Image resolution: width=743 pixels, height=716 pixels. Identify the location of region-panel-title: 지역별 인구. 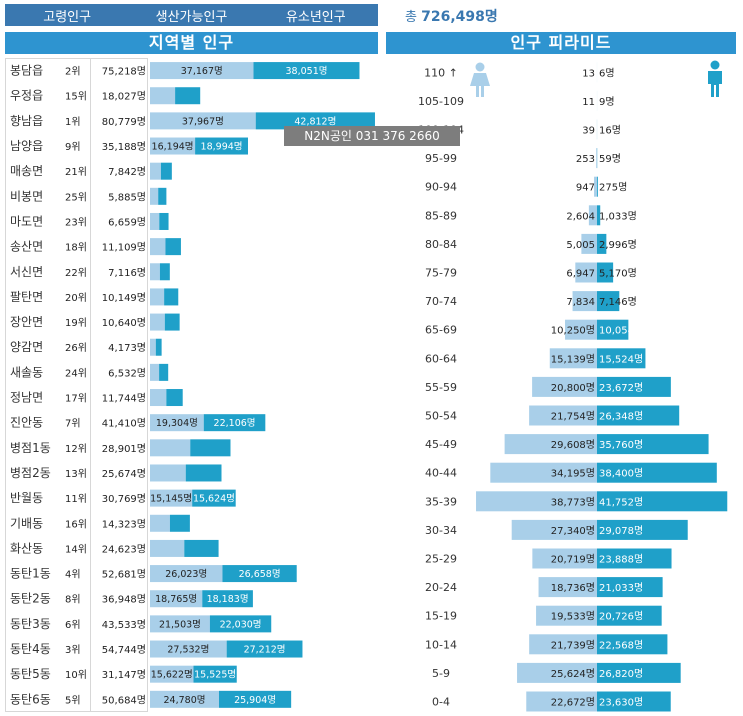
(191, 43).